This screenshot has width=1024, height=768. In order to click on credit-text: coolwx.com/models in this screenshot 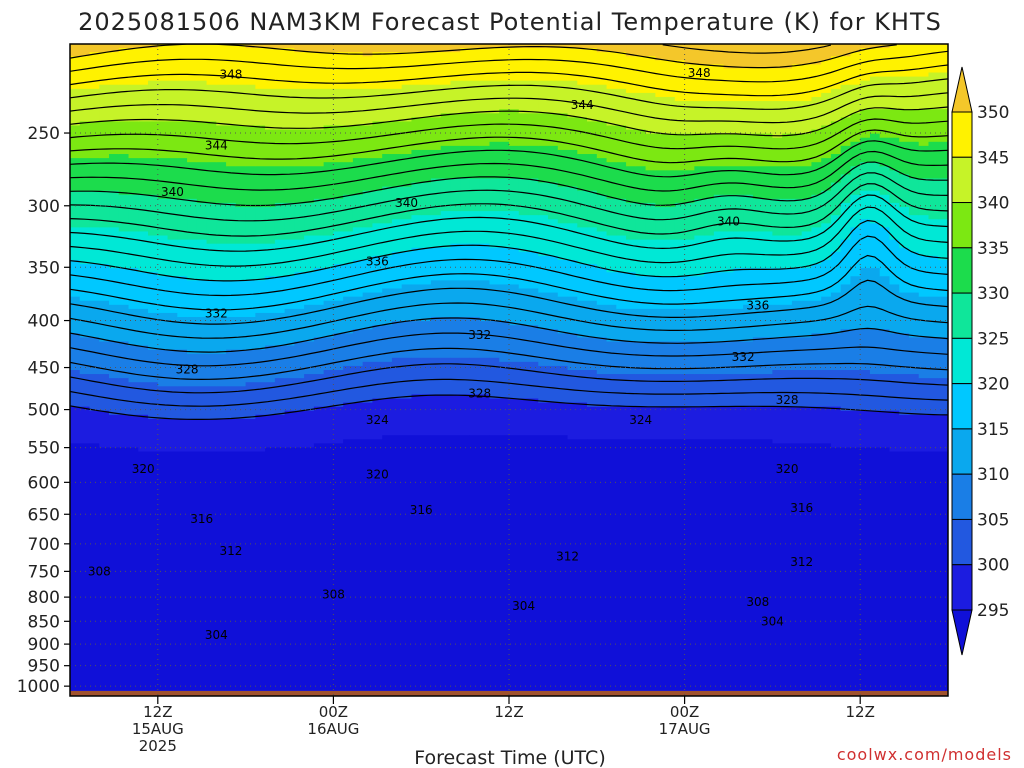, I will do `click(924, 754)`.